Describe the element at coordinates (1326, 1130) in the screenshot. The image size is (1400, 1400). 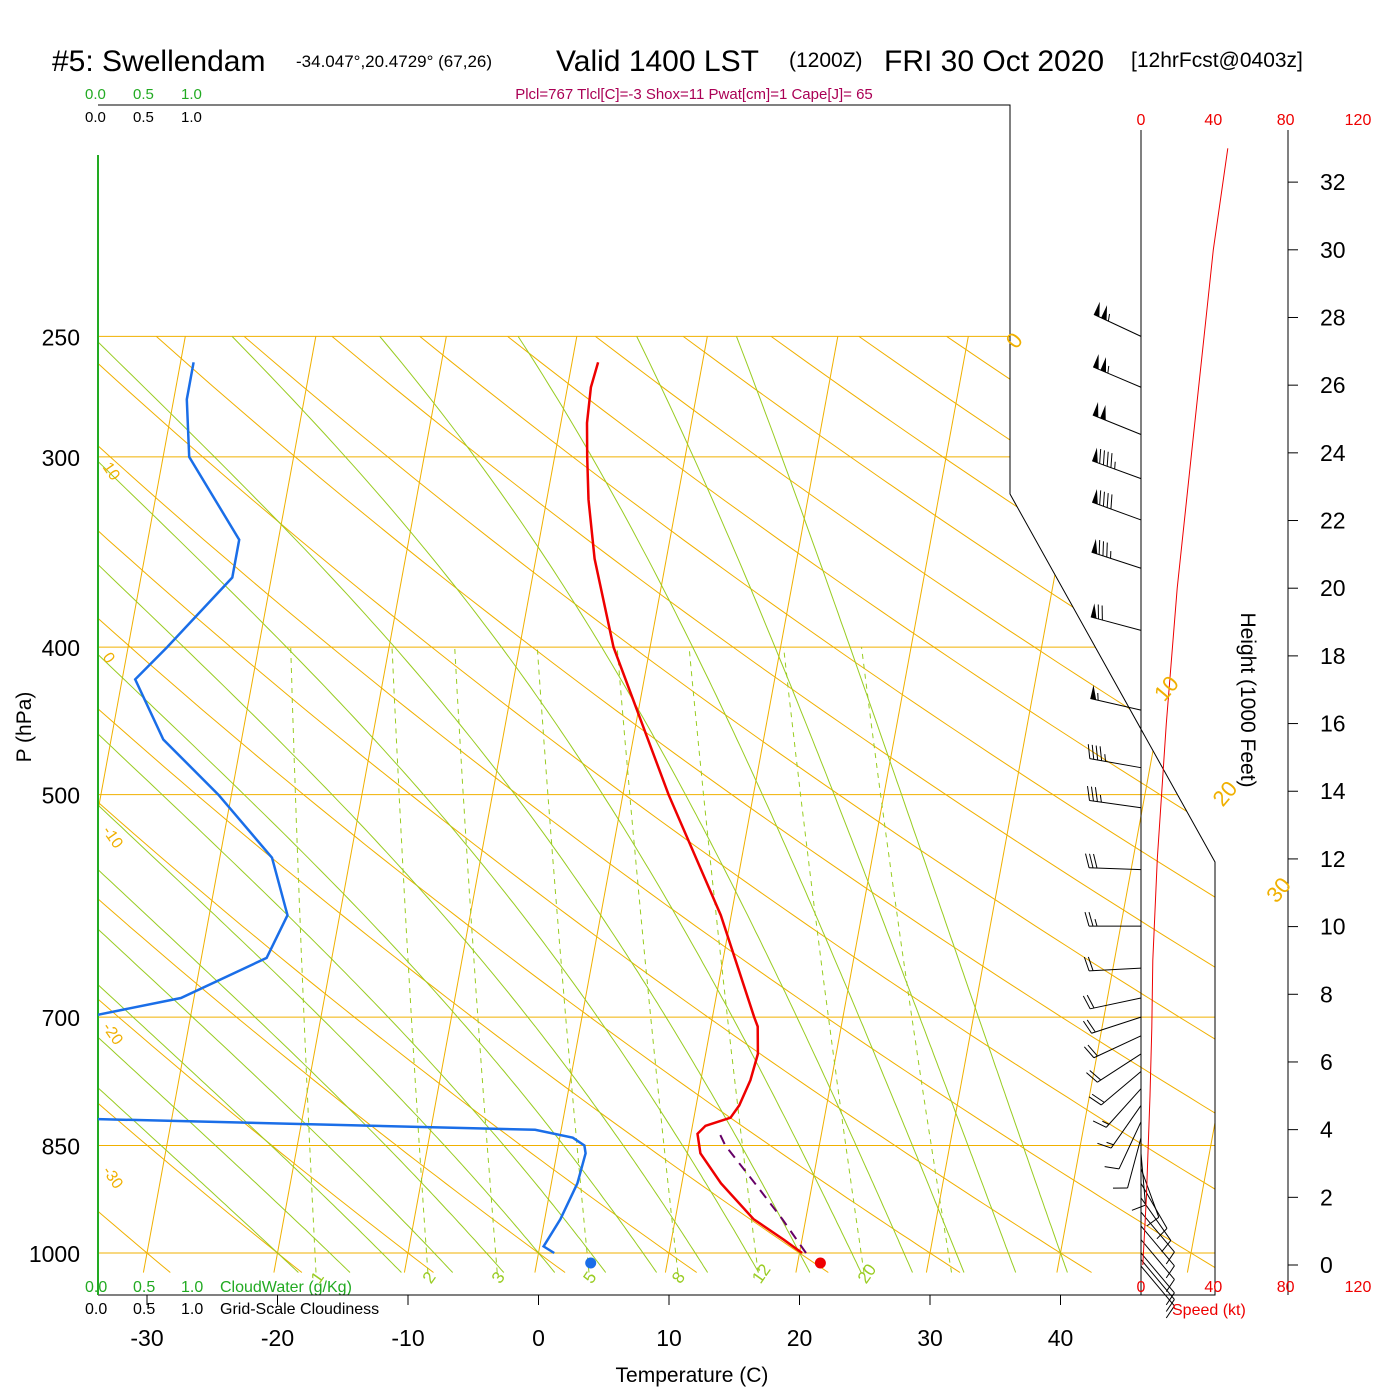
I see `height-tick-label: 4` at that location.